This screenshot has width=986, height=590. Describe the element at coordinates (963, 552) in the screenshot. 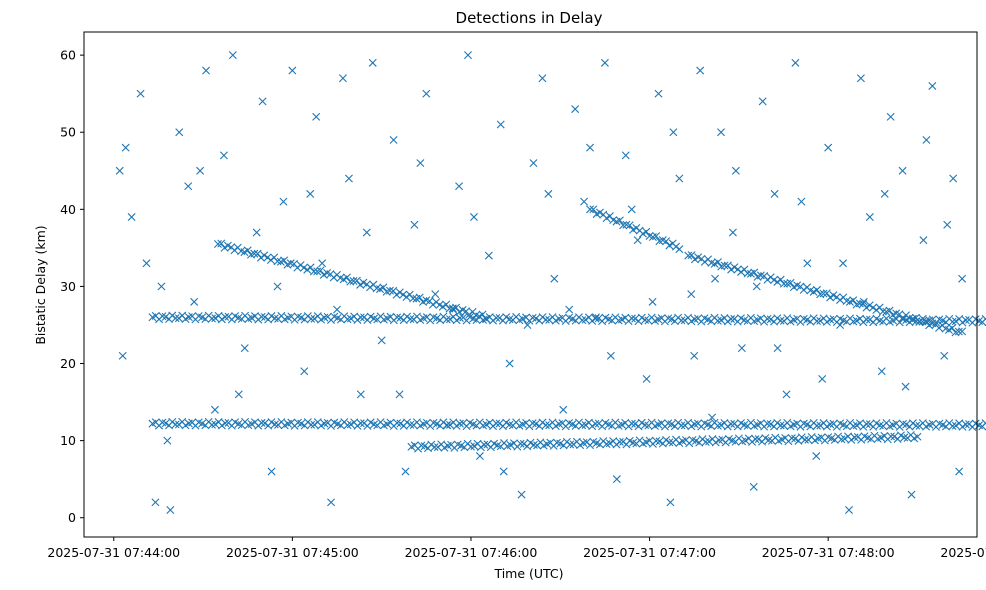

I see `x-tick-label: 2025-07-31 07:49:00` at that location.